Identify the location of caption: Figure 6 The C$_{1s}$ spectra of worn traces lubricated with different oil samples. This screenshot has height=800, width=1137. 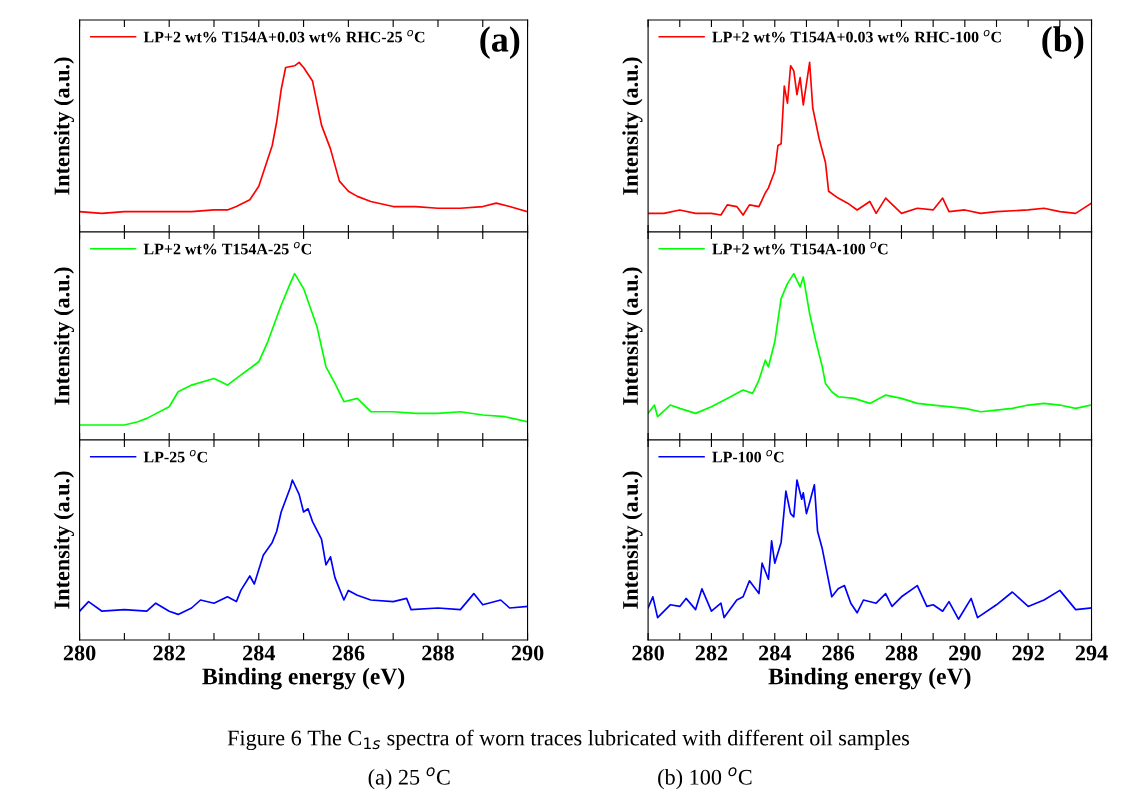
(568, 740).